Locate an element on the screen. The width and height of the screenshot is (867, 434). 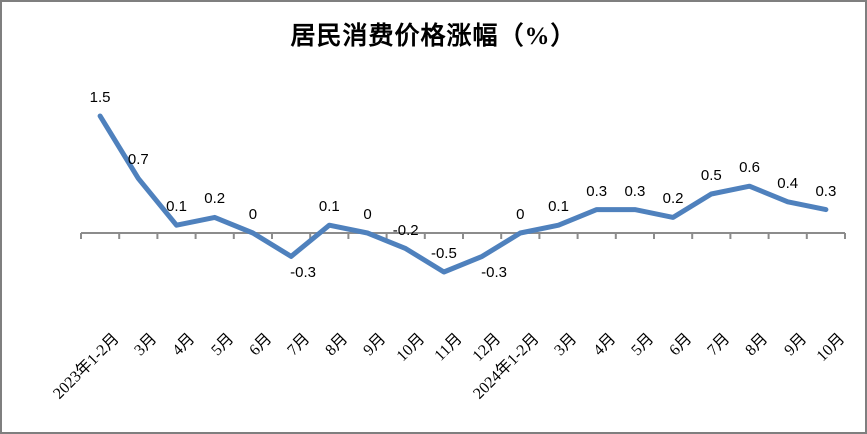
chart-title: 居民消费价格涨幅（%） is located at coordinates (433, 36).